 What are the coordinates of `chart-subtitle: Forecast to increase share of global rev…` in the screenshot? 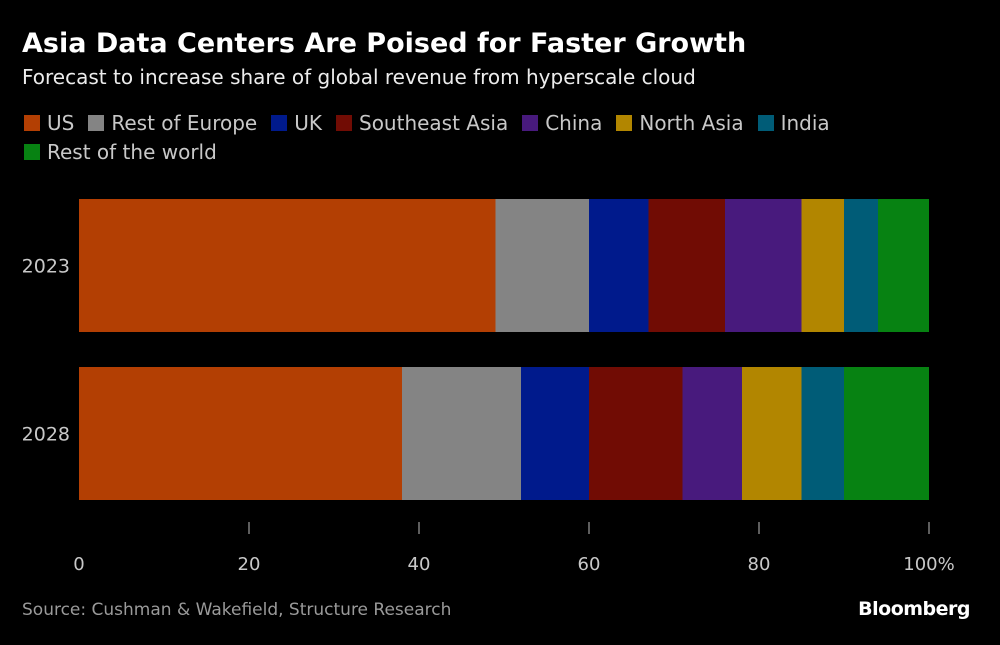 It's located at (359, 77).